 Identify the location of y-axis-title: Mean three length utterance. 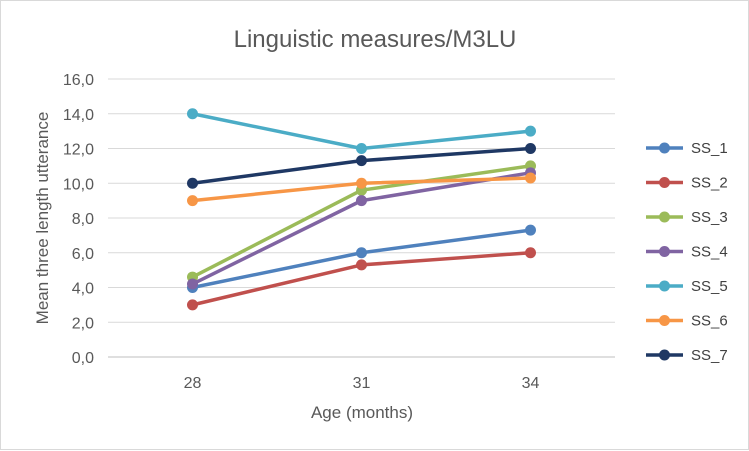
(42, 218).